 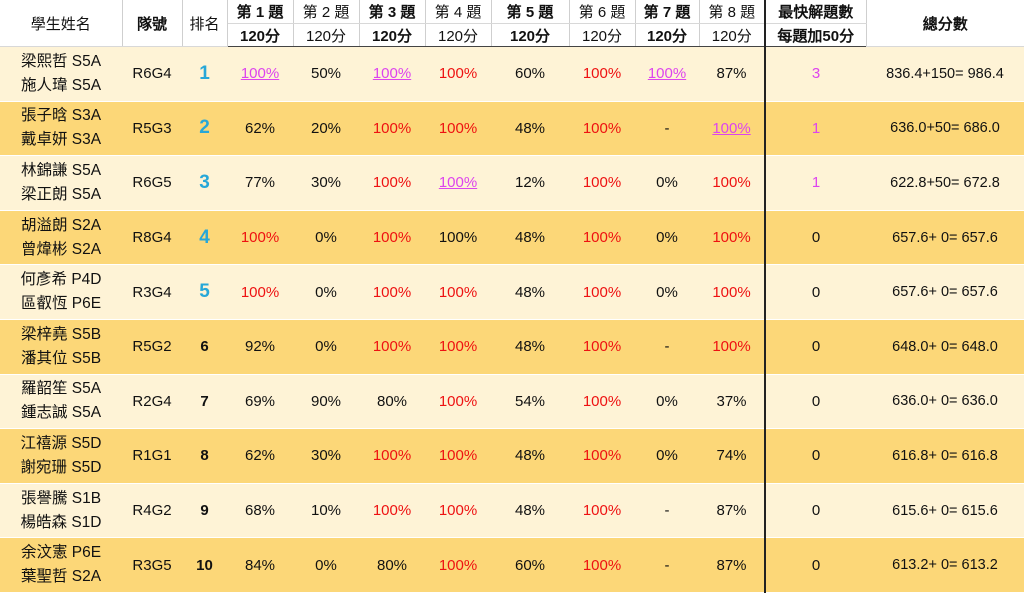 I want to click on header-rank: 排名, so click(x=205, y=23).